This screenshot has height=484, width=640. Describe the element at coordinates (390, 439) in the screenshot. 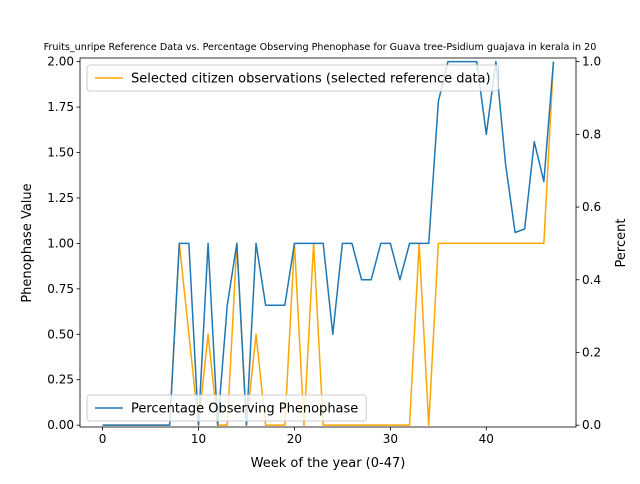

I see `x-tick-label: 30` at that location.